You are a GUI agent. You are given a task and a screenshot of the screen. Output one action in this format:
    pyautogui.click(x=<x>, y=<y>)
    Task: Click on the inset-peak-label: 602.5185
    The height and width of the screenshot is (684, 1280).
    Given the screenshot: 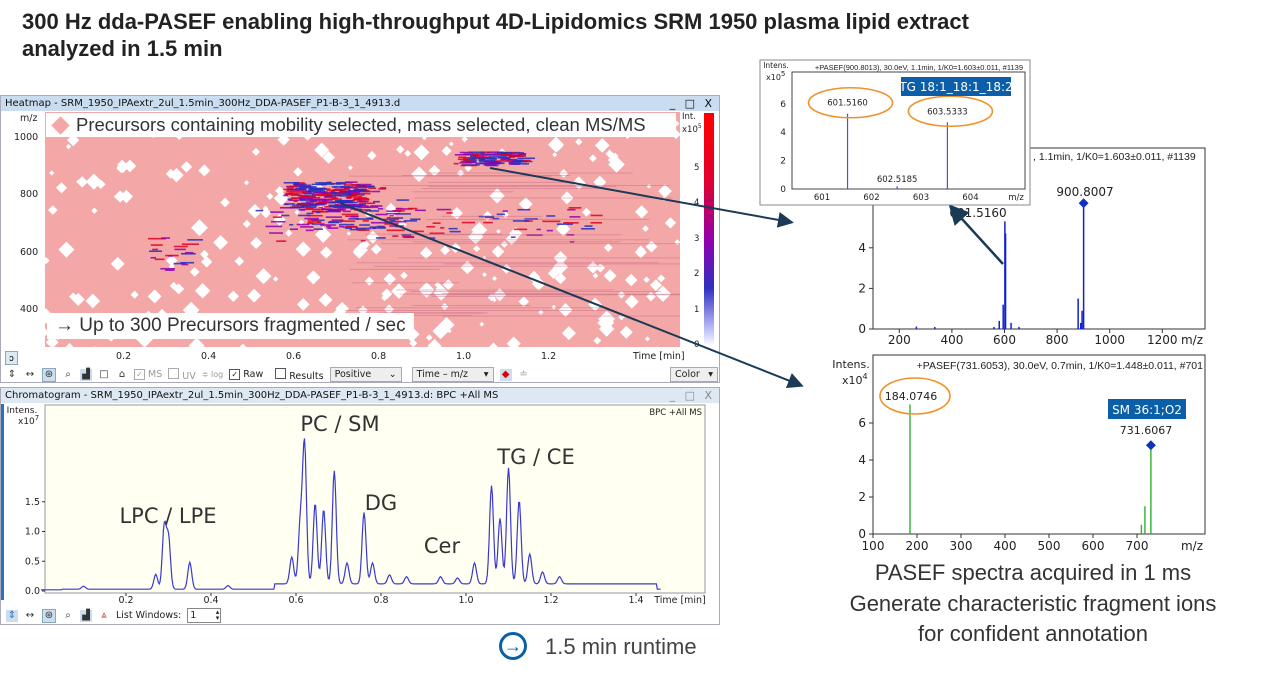 What is the action you would take?
    pyautogui.click(x=897, y=180)
    